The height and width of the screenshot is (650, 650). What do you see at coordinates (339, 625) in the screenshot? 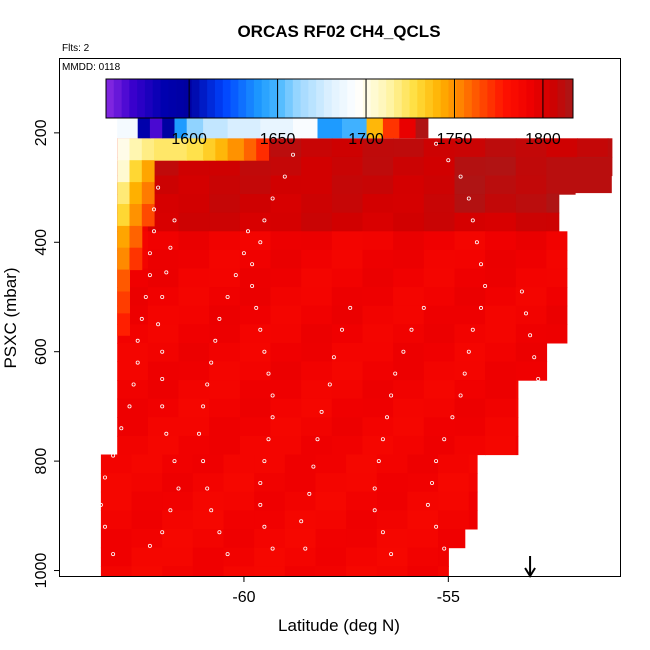
I see `x-axis-label: Latitude (deg N)` at bounding box center [339, 625].